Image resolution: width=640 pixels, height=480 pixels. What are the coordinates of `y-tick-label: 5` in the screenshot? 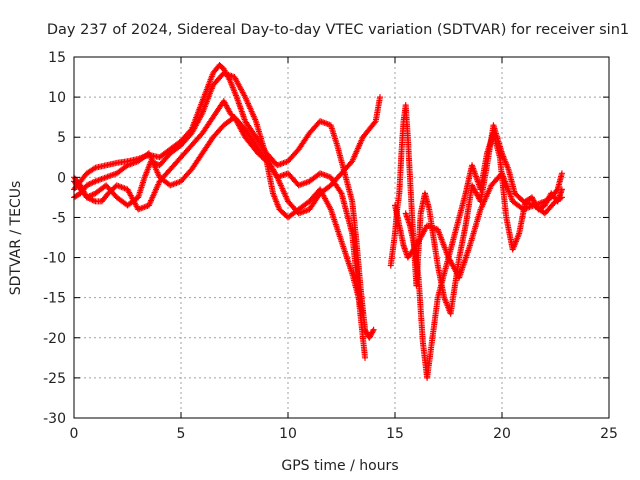 It's located at (61, 138).